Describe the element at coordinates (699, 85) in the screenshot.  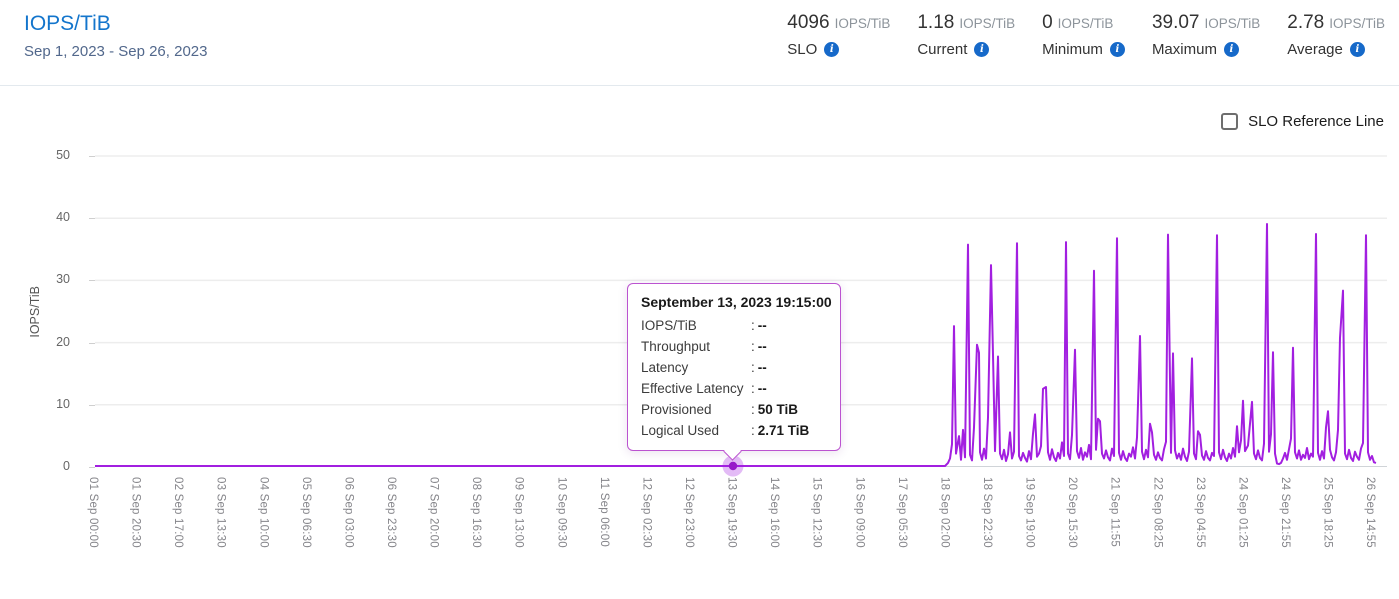
I see `header-divider` at that location.